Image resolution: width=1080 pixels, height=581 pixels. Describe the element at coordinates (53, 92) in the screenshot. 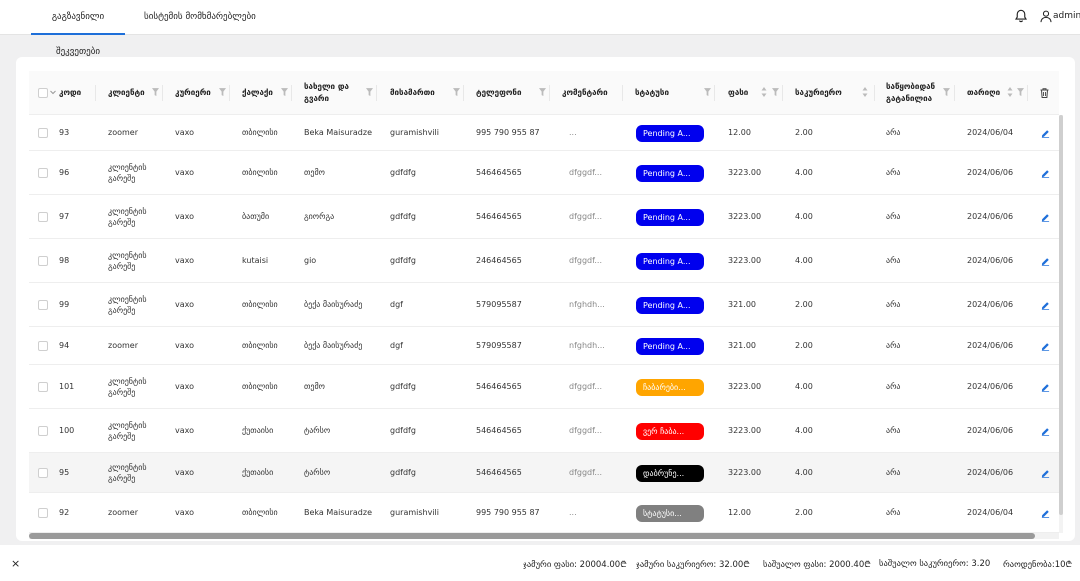

I see `chevron-down-icon` at that location.